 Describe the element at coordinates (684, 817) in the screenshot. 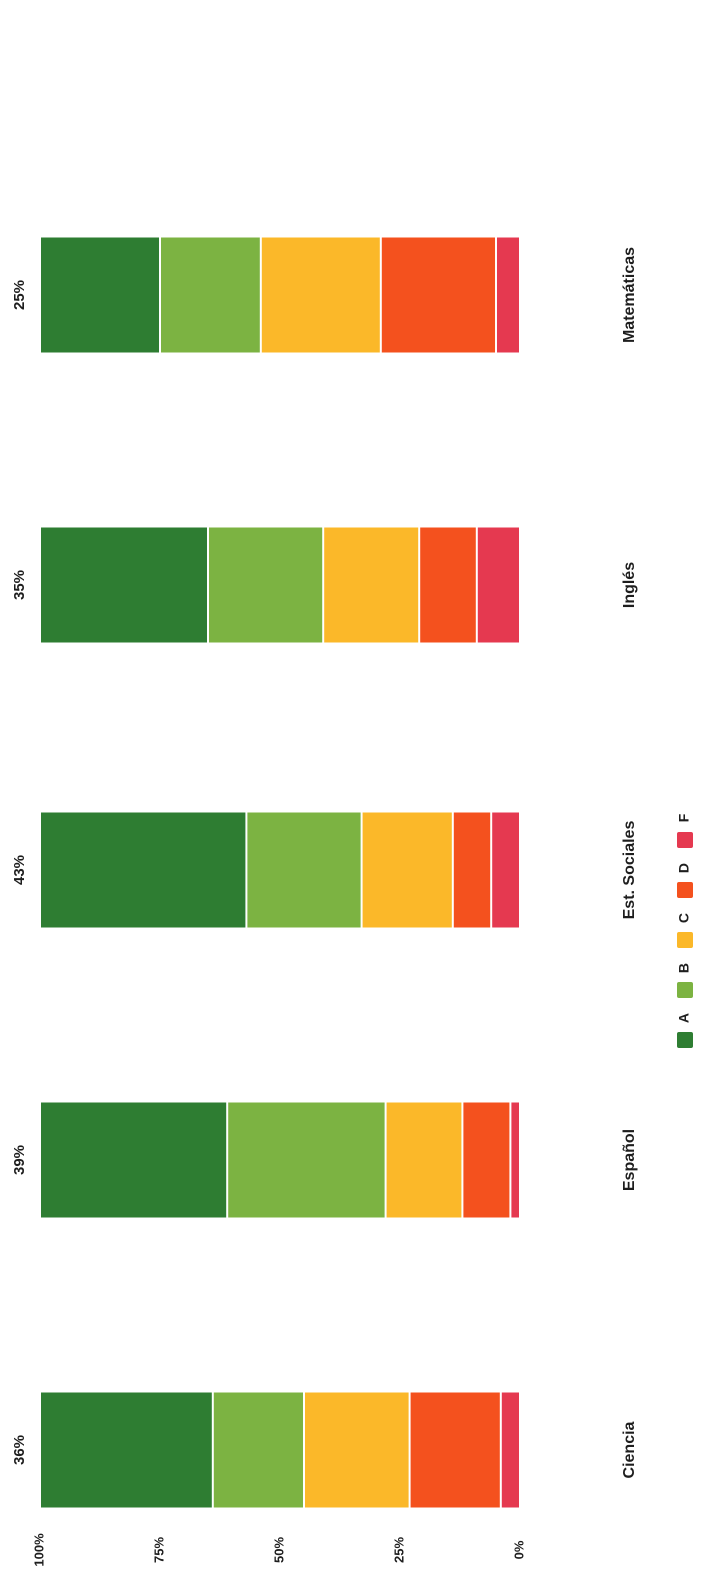

I see `legend-label: F` at that location.